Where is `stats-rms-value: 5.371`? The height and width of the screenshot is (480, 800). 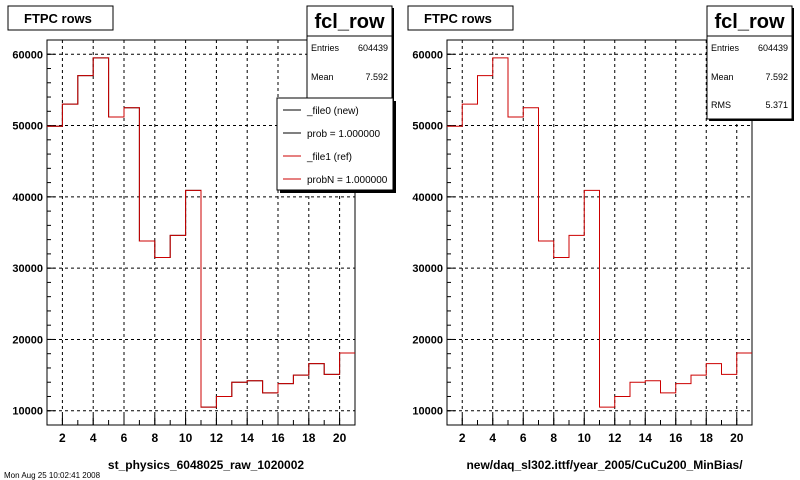
stats-rms-value: 5.371 is located at coordinates (776, 105).